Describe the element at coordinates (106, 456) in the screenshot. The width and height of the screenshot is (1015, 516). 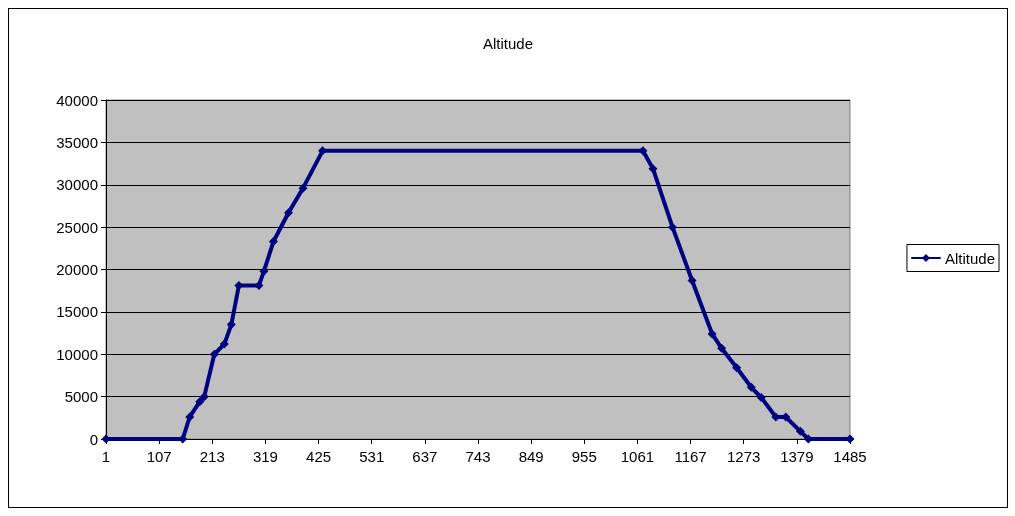
I see `x-tick-label: 1` at that location.